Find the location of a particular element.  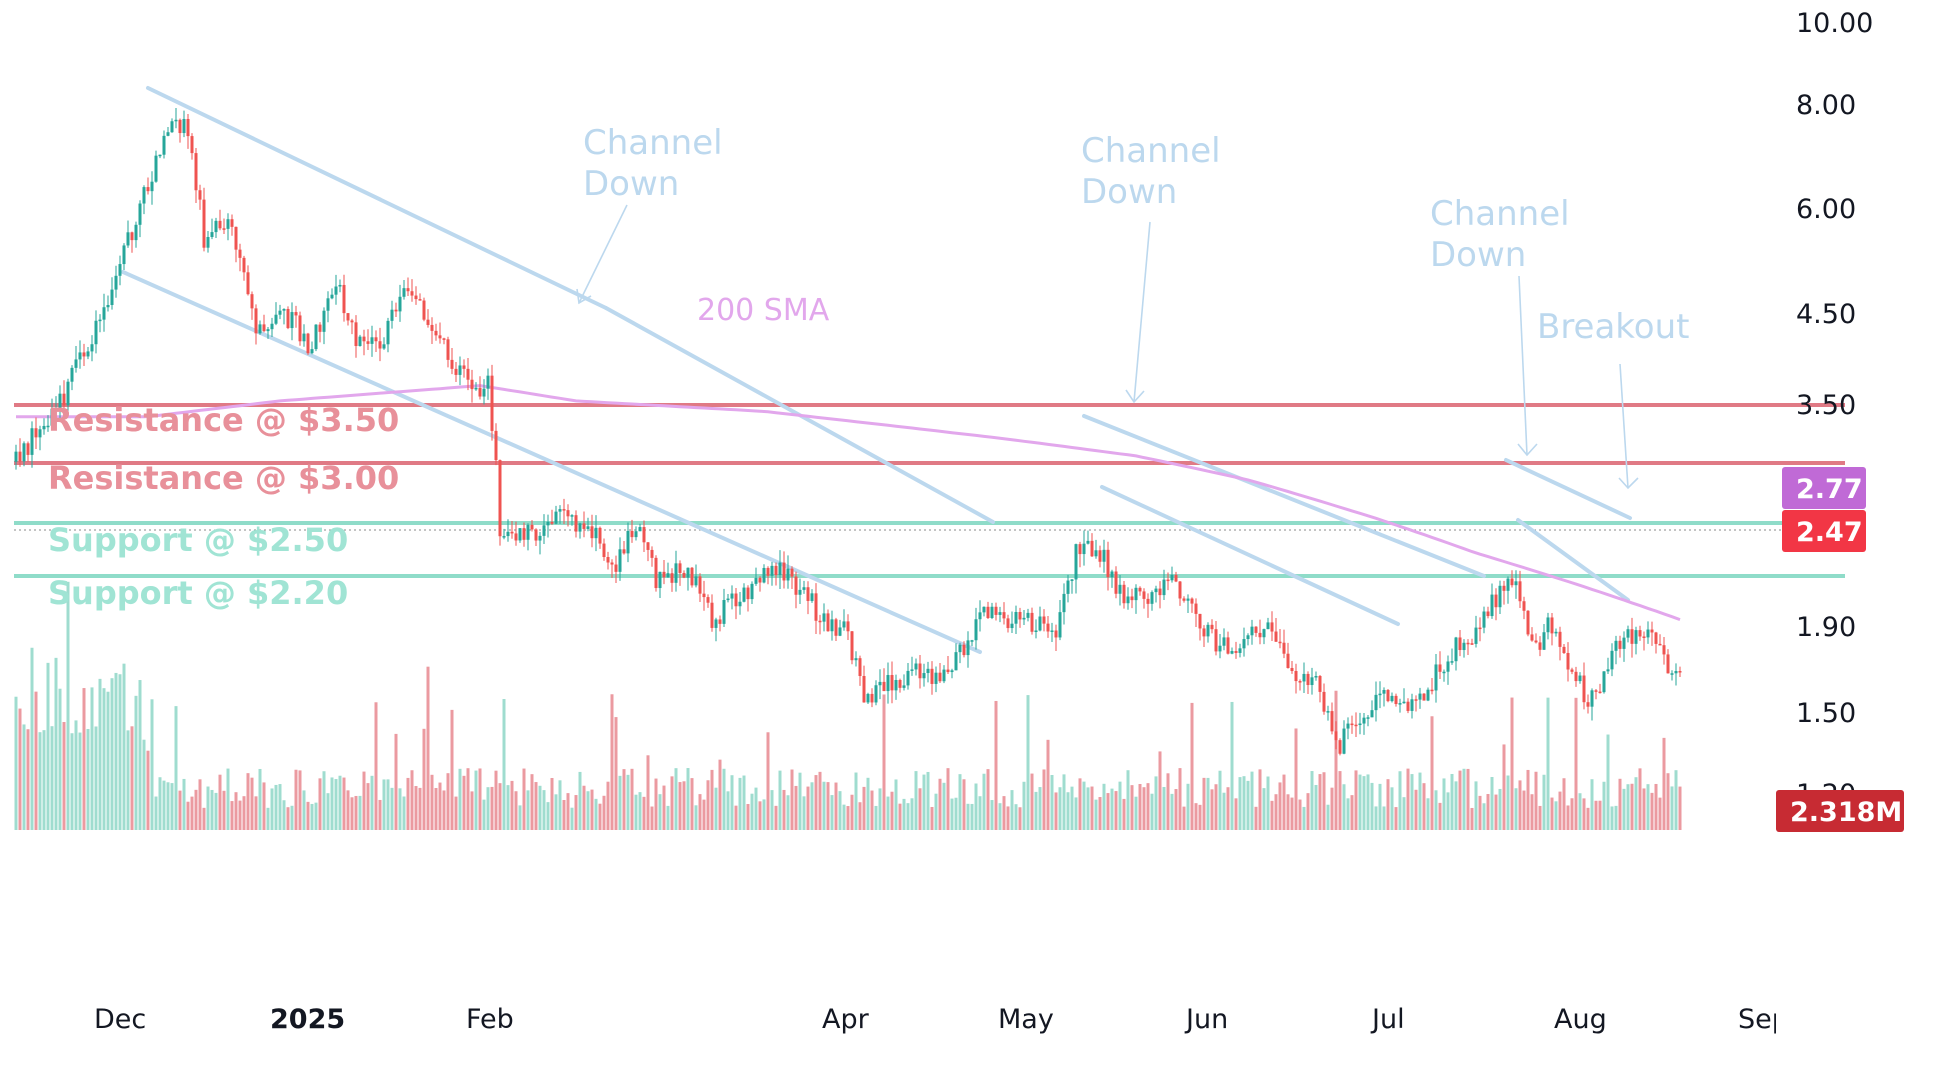

annotation-arrow-breakout is located at coordinates (1624, 426).